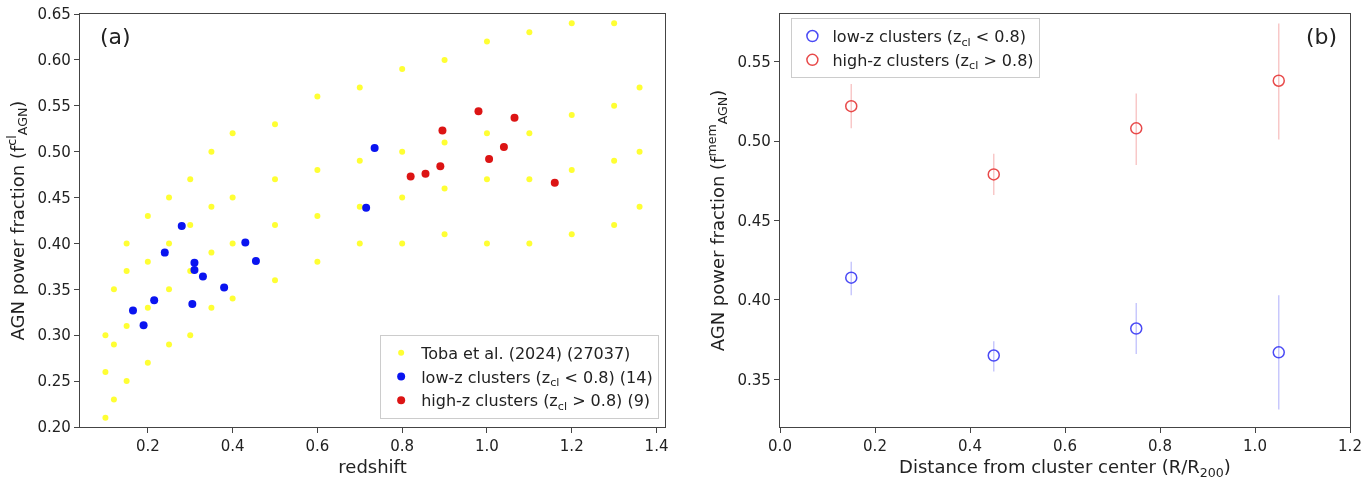 This screenshot has width=1370, height=489. What do you see at coordinates (537, 378) in the screenshot?
I see `legend-label: low-z clusters (z$_{cl}$ < 0.8) (14)` at bounding box center [537, 378].